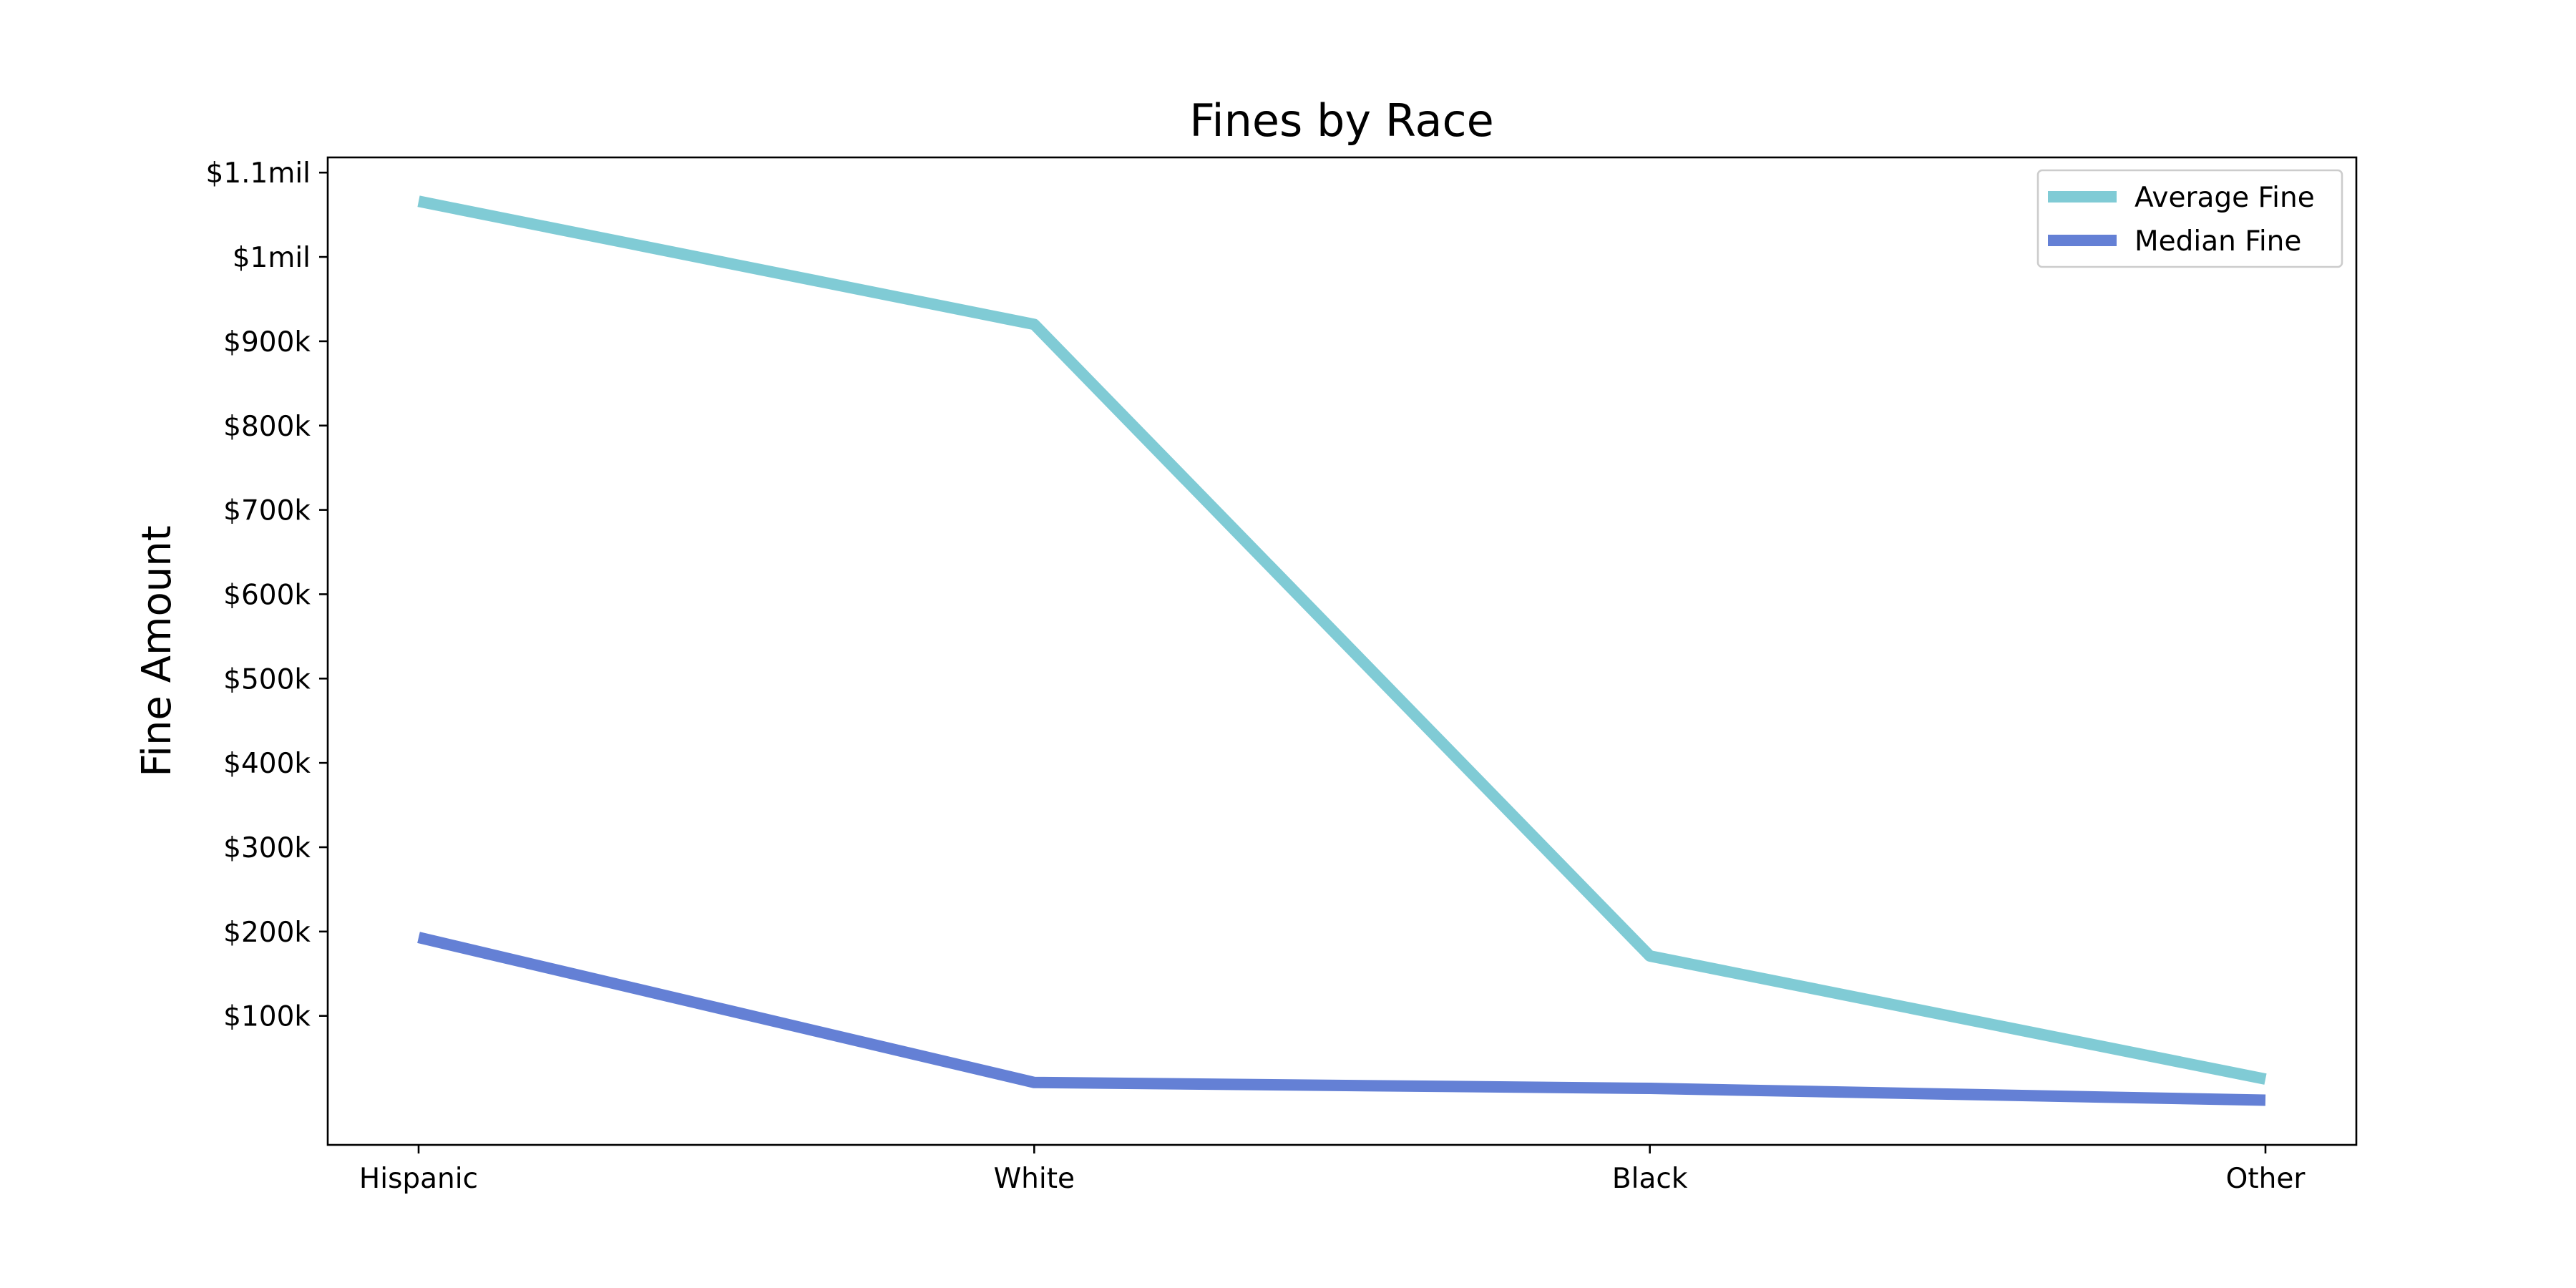 This screenshot has height=1288, width=2576. I want to click on y-tick-label: $400k, so click(267, 764).